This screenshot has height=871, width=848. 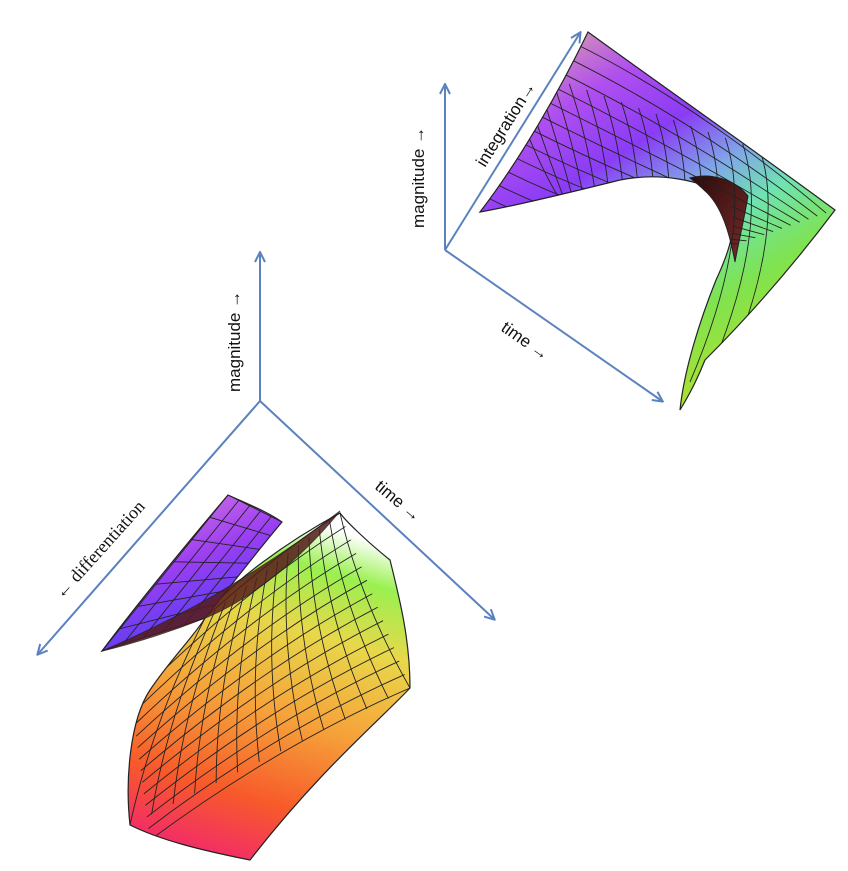 I want to click on upper-magnitude-label: magnitude →, so click(x=418, y=177).